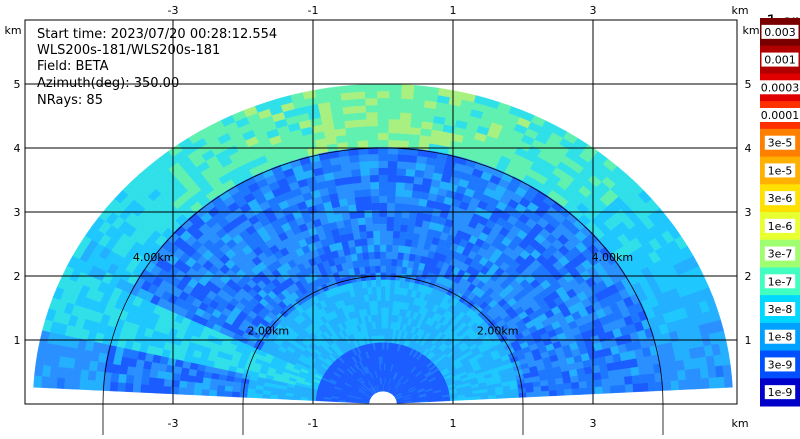 This screenshot has width=800, height=439. What do you see at coordinates (154, 257) in the screenshot?
I see `range-ring-label: 4.00km` at bounding box center [154, 257].